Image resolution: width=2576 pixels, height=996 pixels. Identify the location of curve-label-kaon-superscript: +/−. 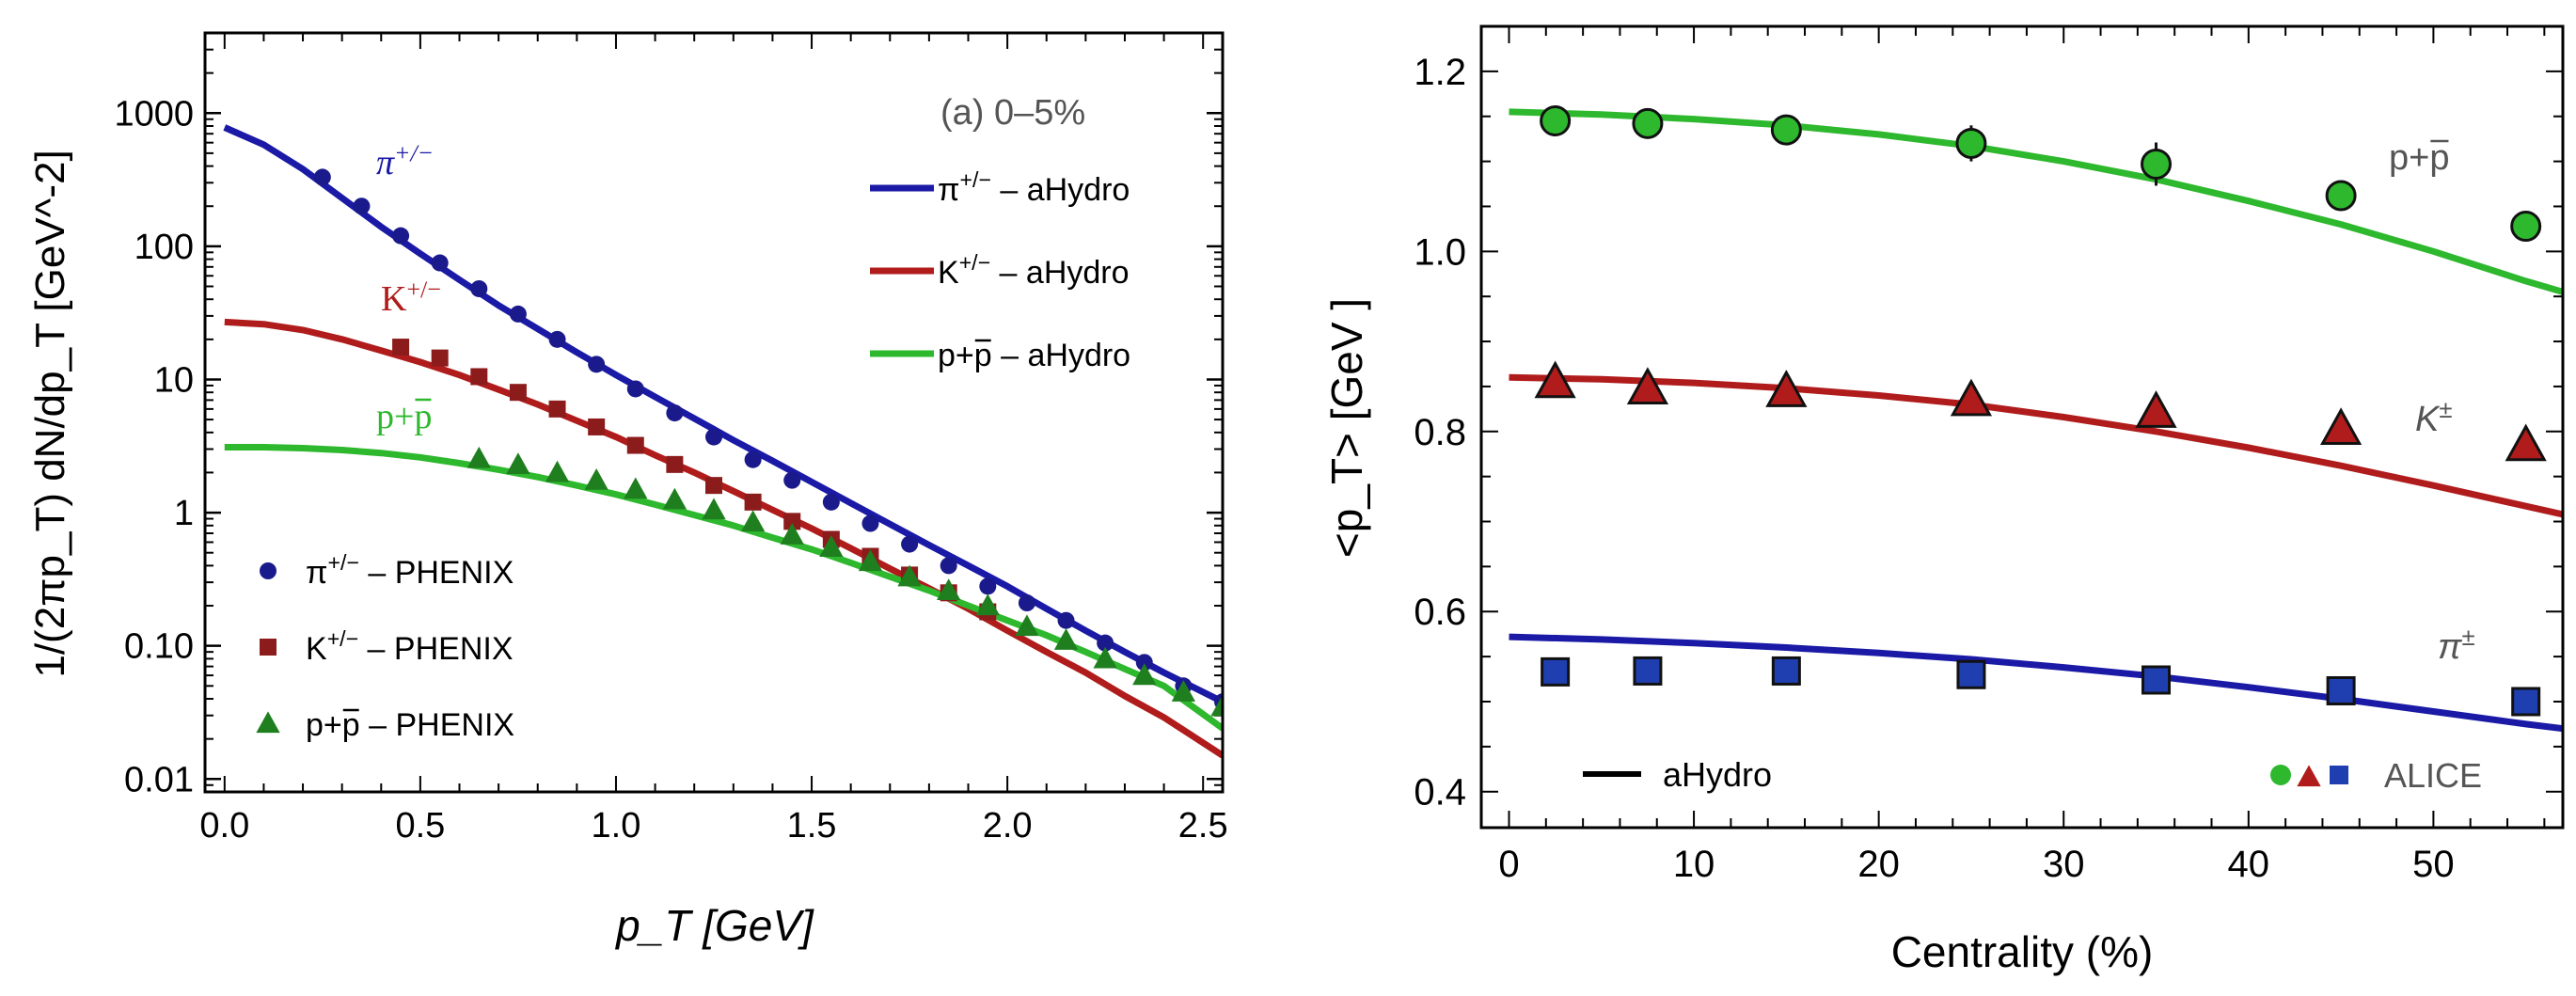
(423, 289).